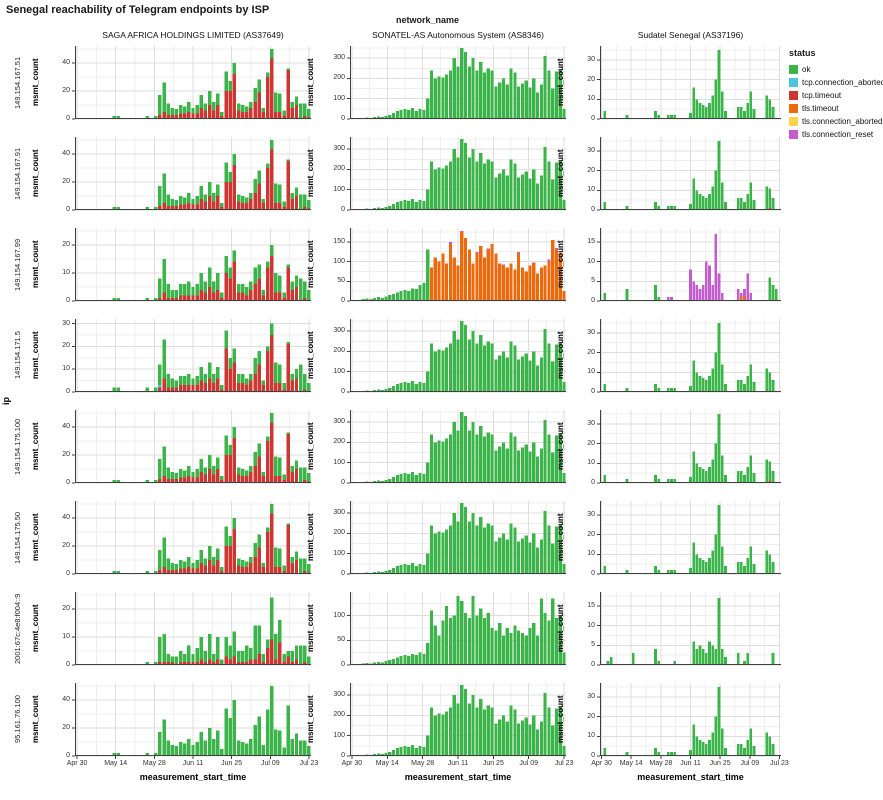  I want to click on panel-r0-c0, so click(191, 83).